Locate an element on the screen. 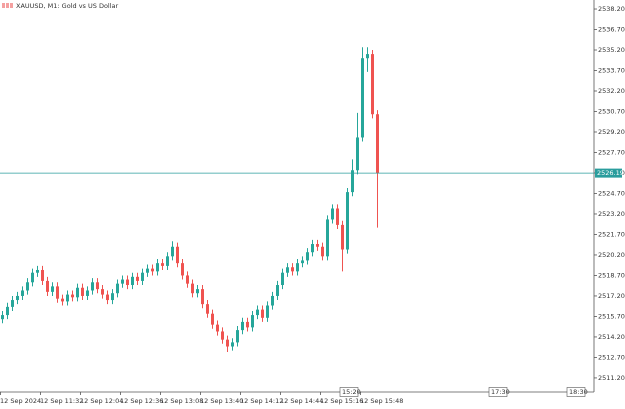  y-tick-label: 2521.70 is located at coordinates (611, 234).